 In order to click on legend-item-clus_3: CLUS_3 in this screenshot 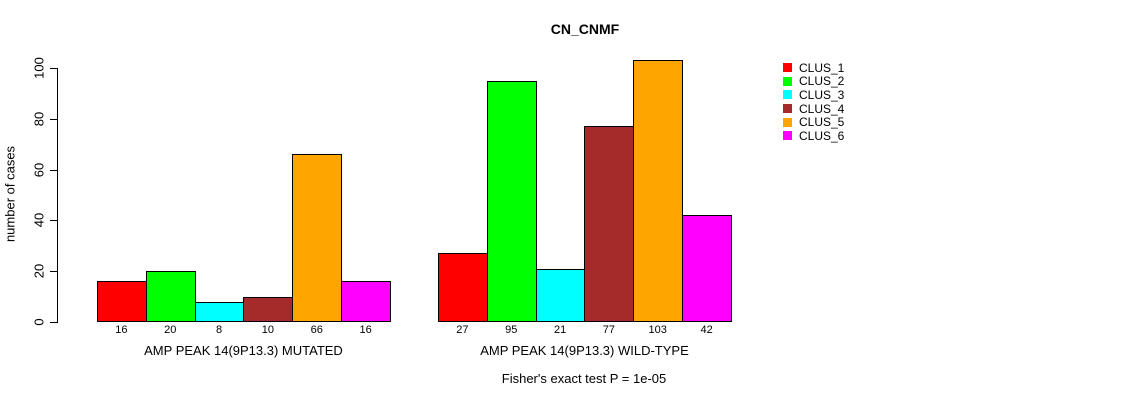, I will do `click(813, 95)`.